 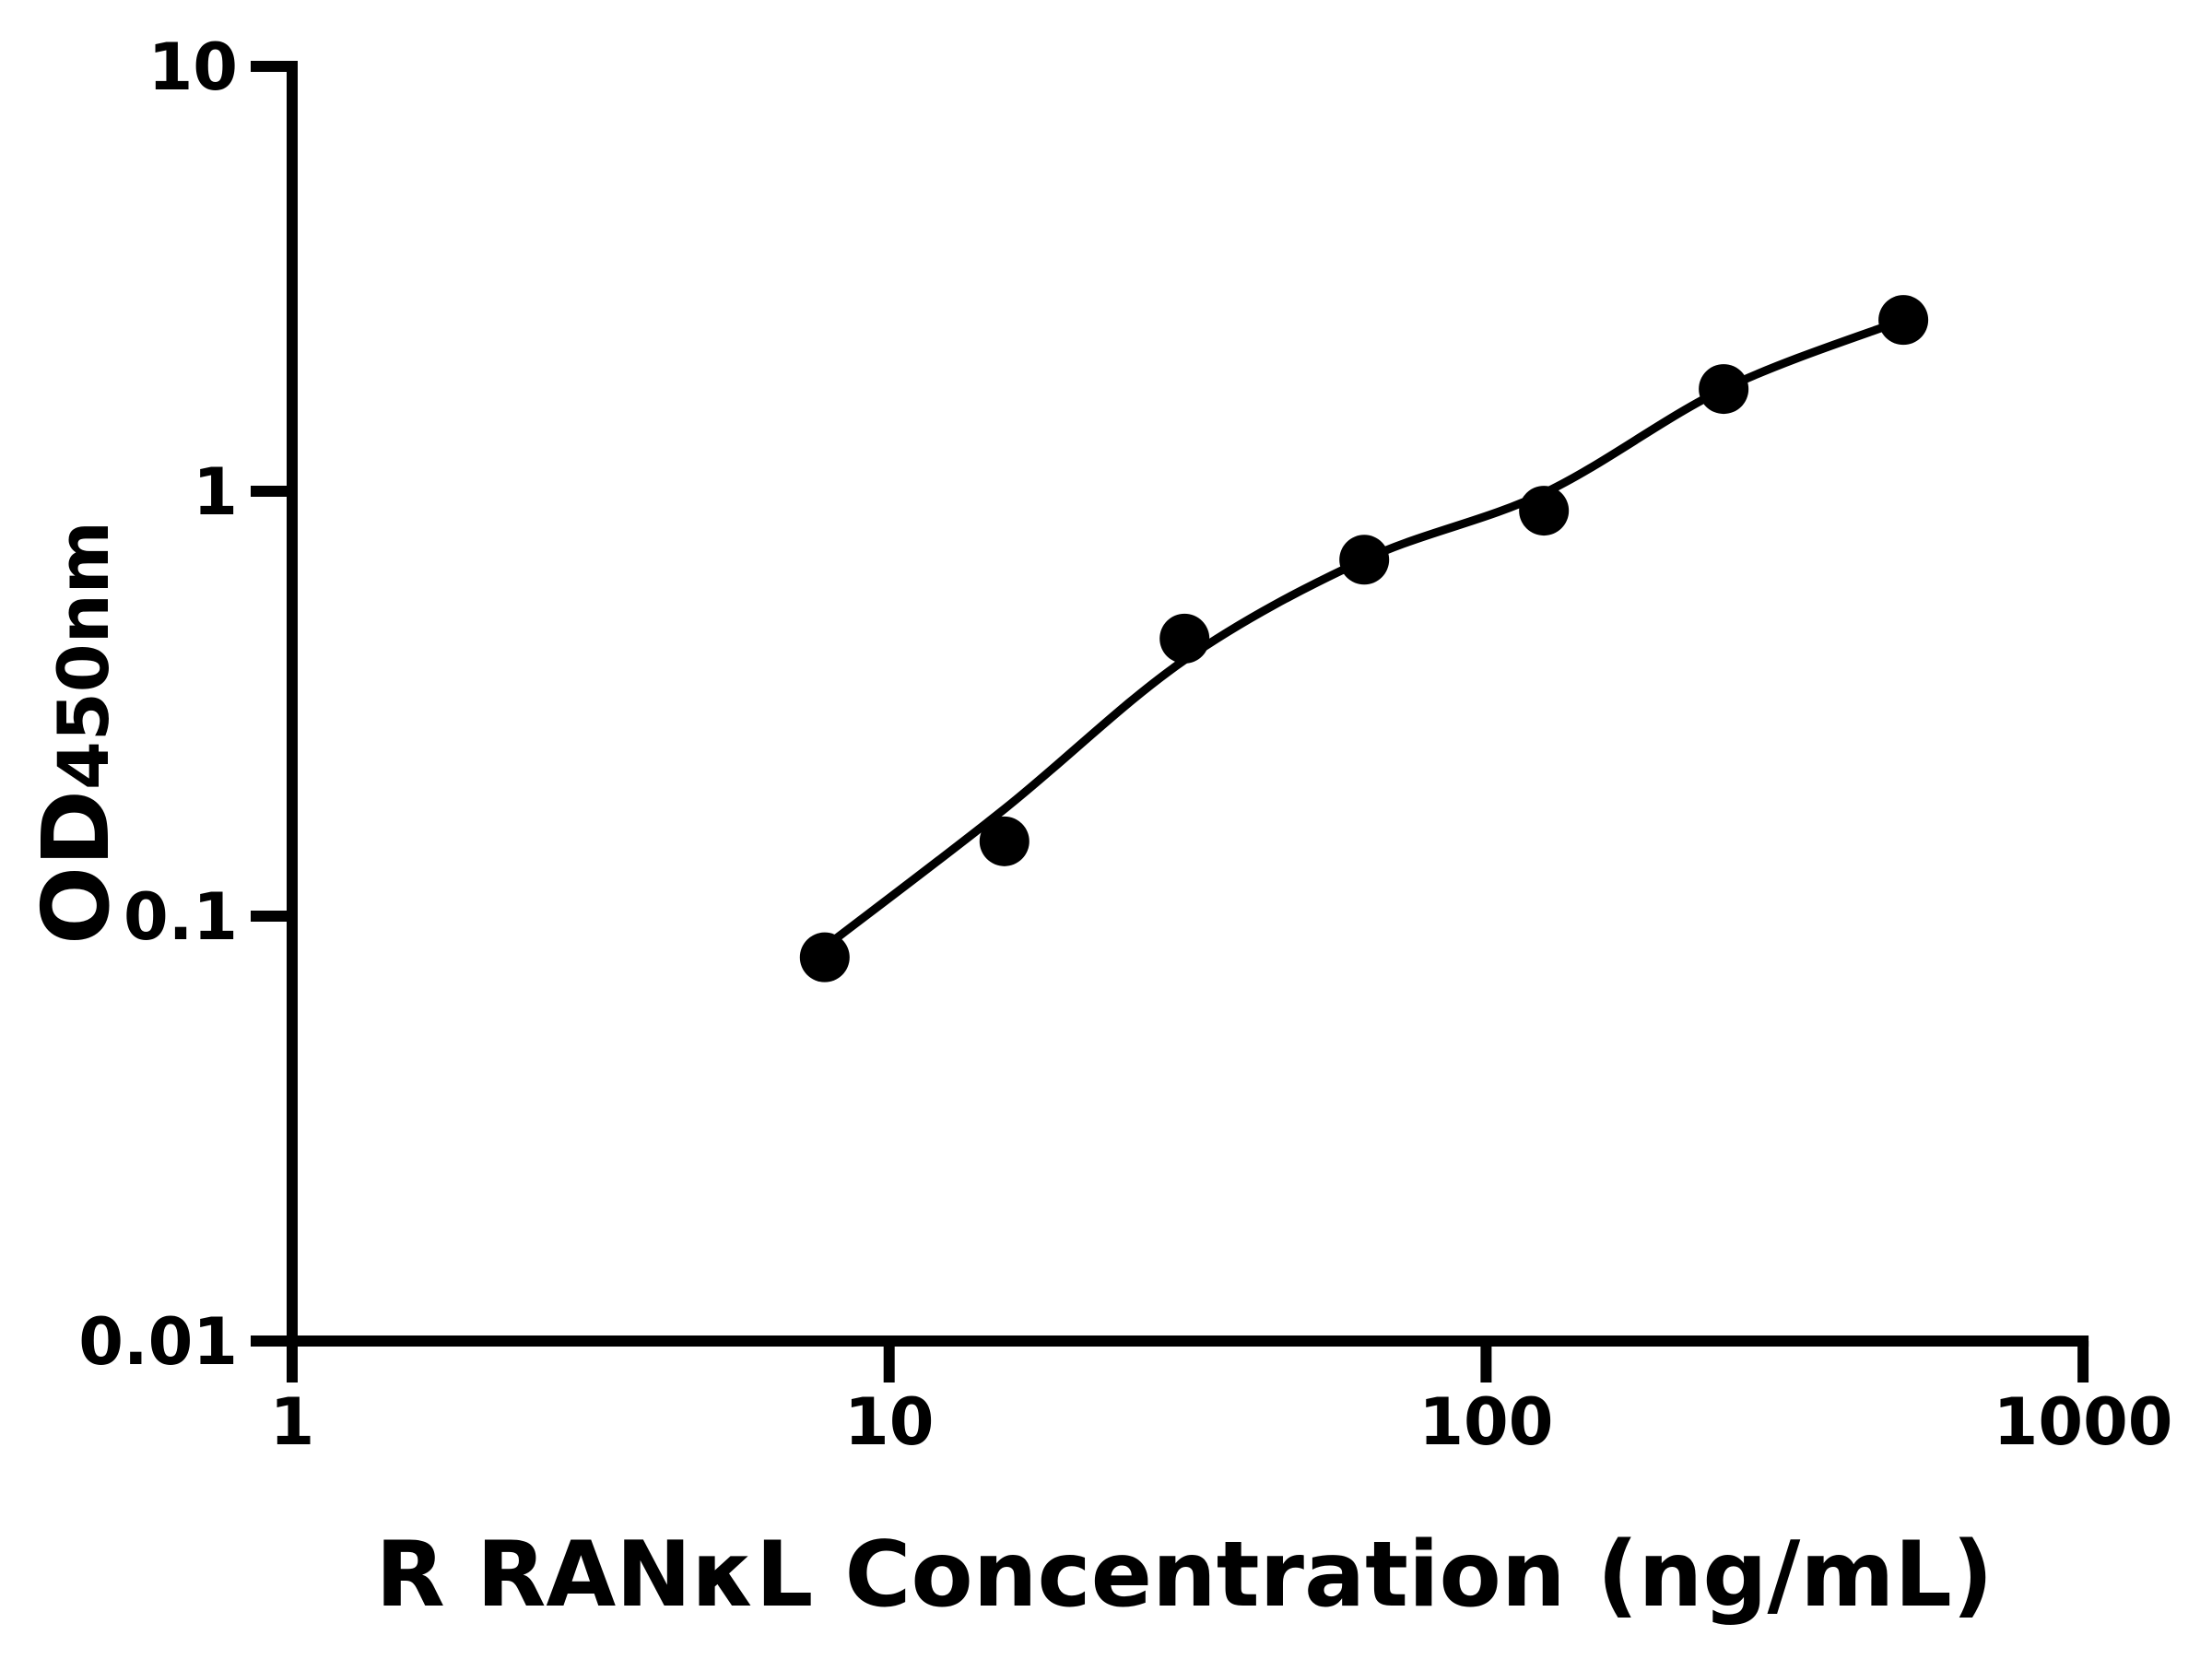 What do you see at coordinates (1184, 1575) in the screenshot?
I see `x-axis-title: R RANκL Concentration (ng/mL)` at bounding box center [1184, 1575].